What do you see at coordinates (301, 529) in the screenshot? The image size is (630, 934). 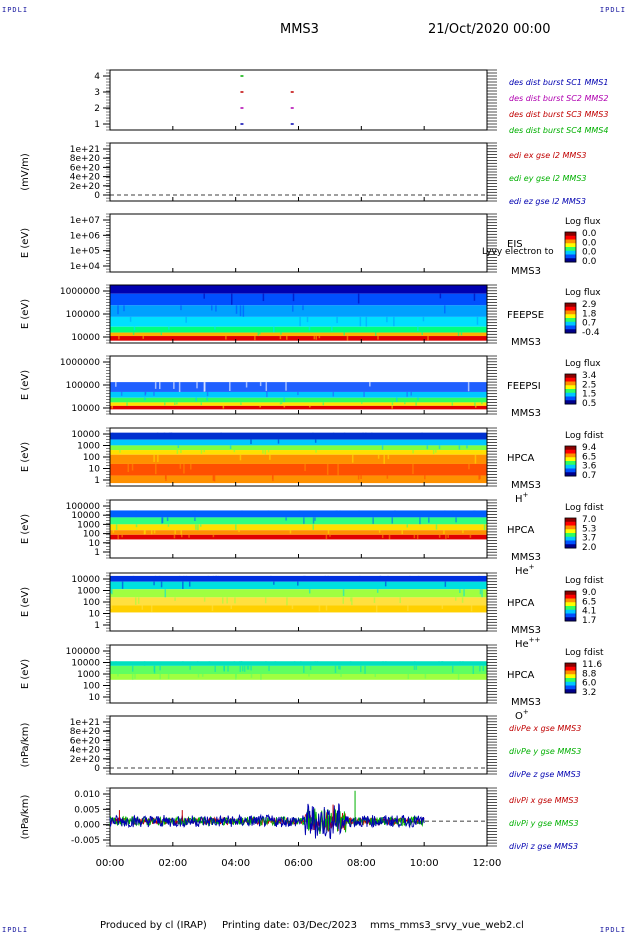 I see `minor-ticks-hpca_he` at bounding box center [301, 529].